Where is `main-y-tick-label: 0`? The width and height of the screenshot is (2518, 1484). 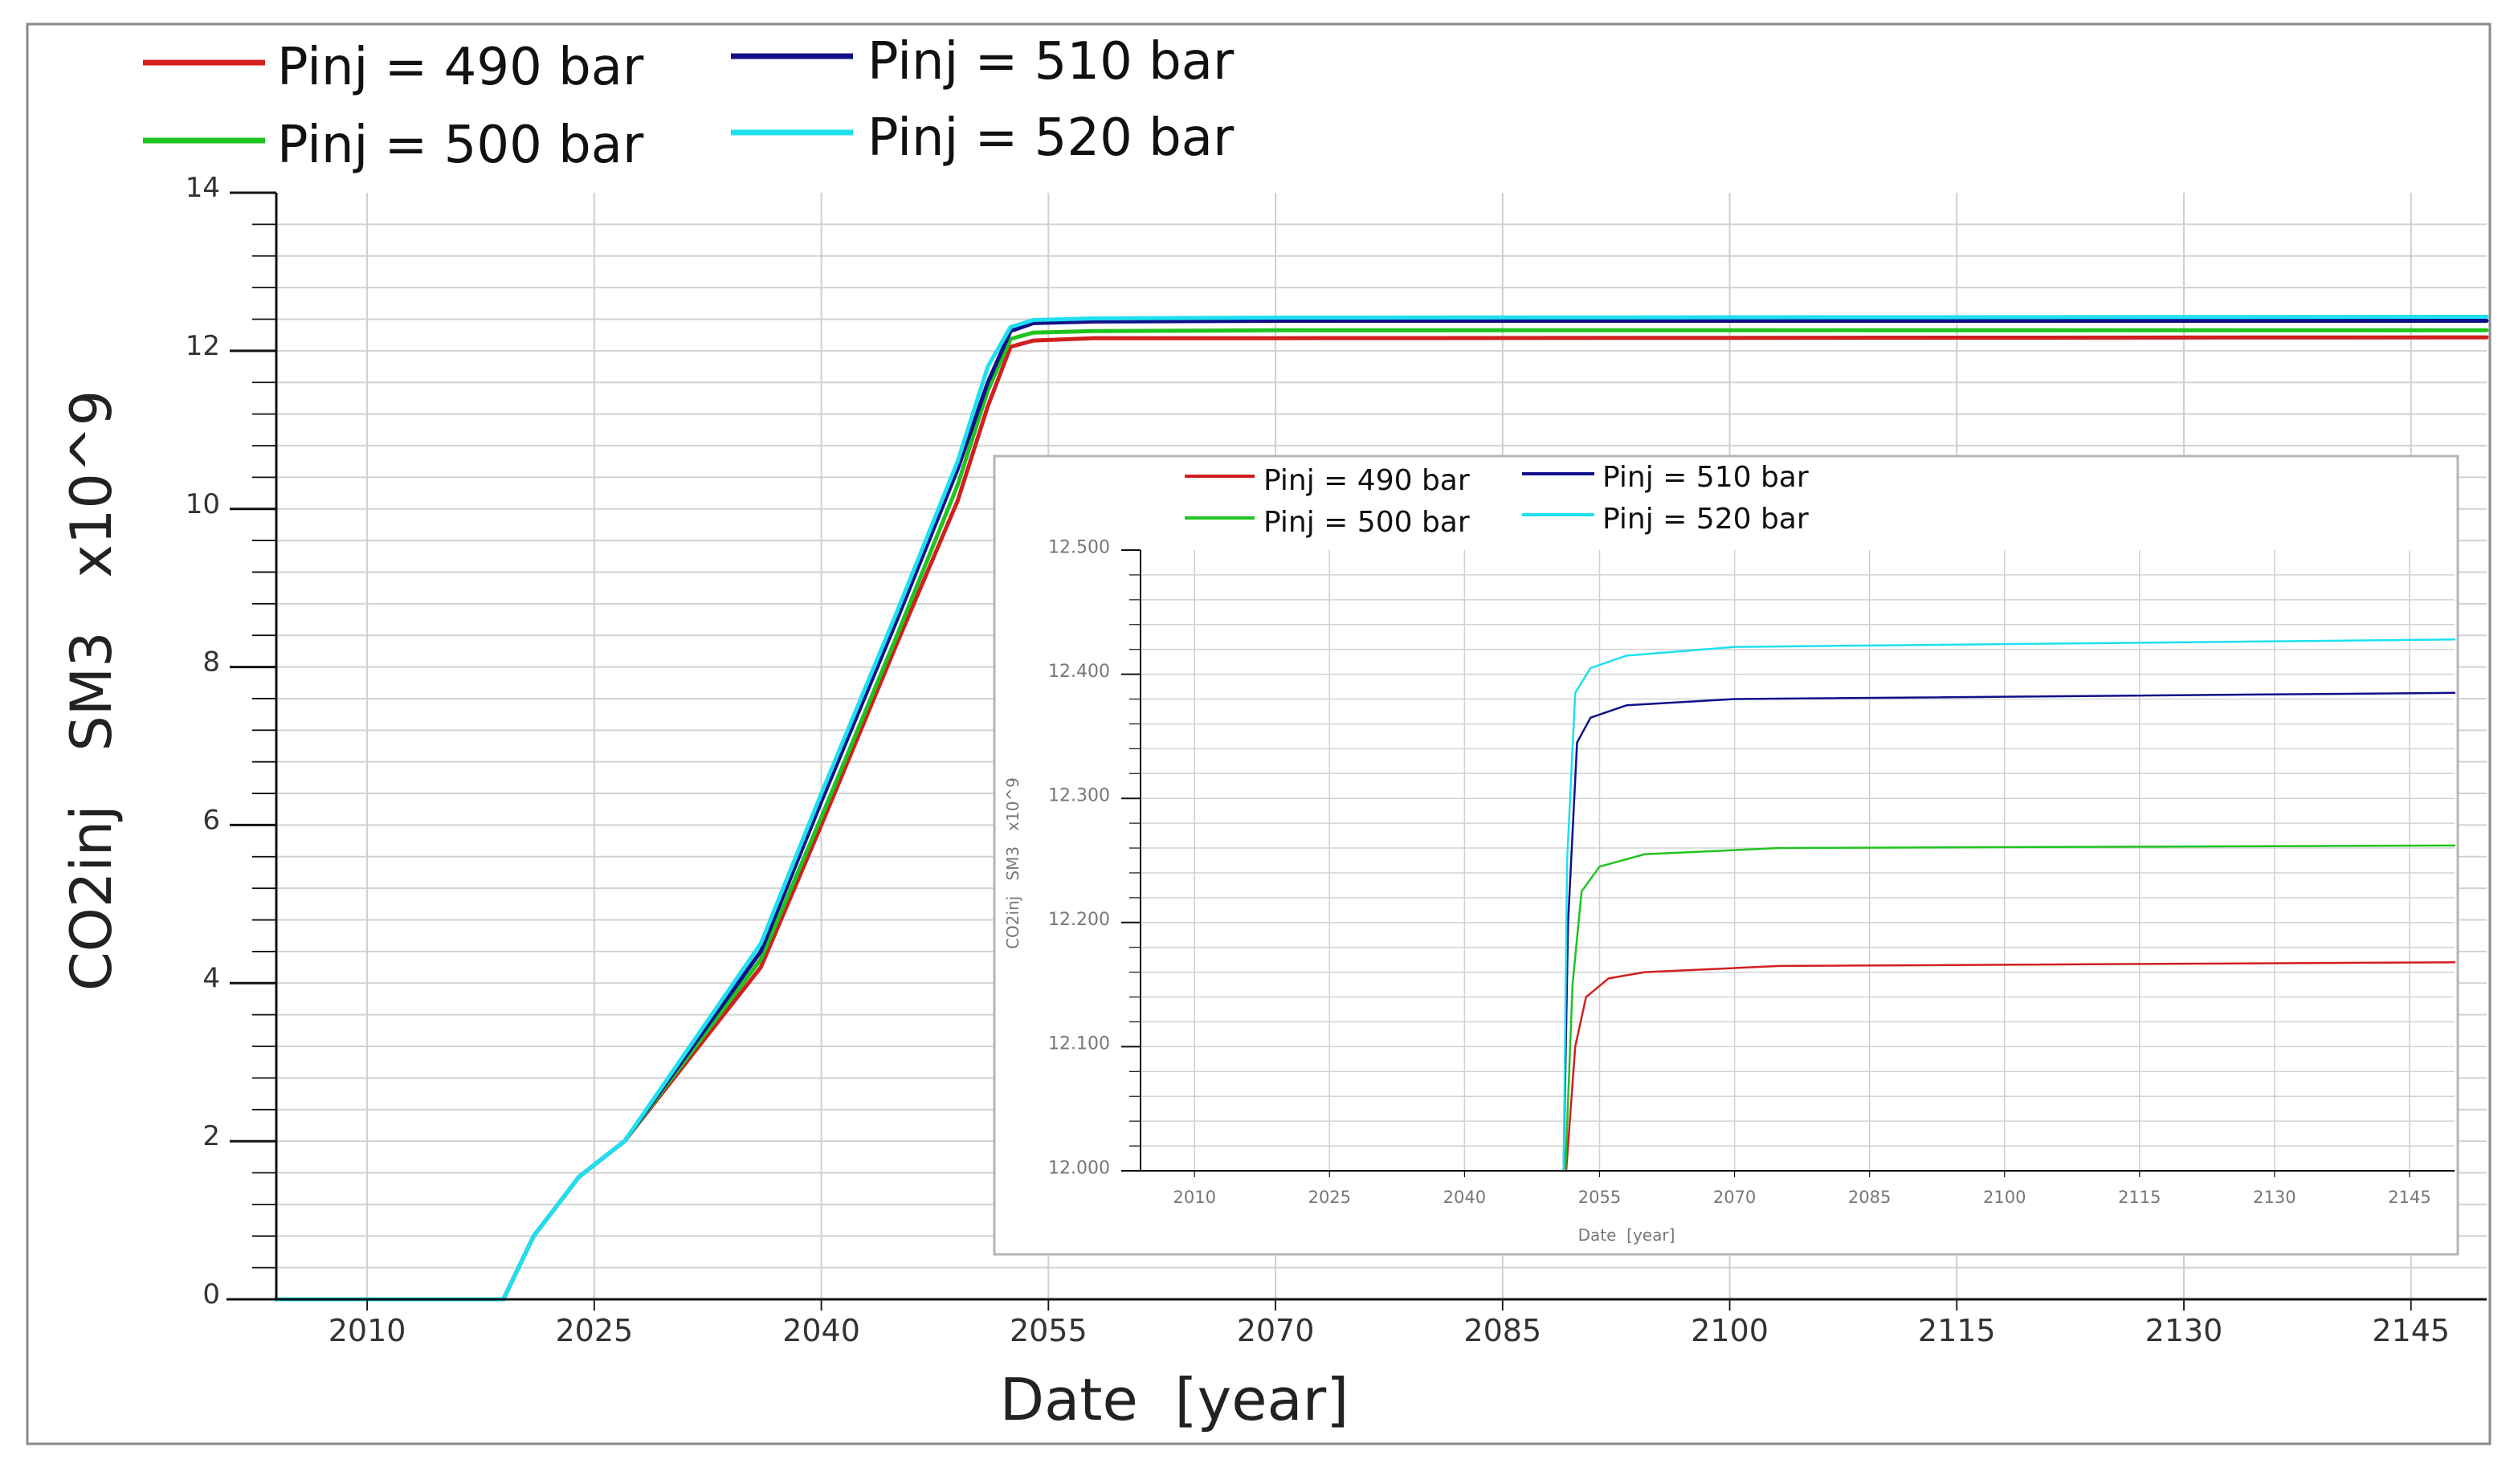 main-y-tick-label: 0 is located at coordinates (211, 1294).